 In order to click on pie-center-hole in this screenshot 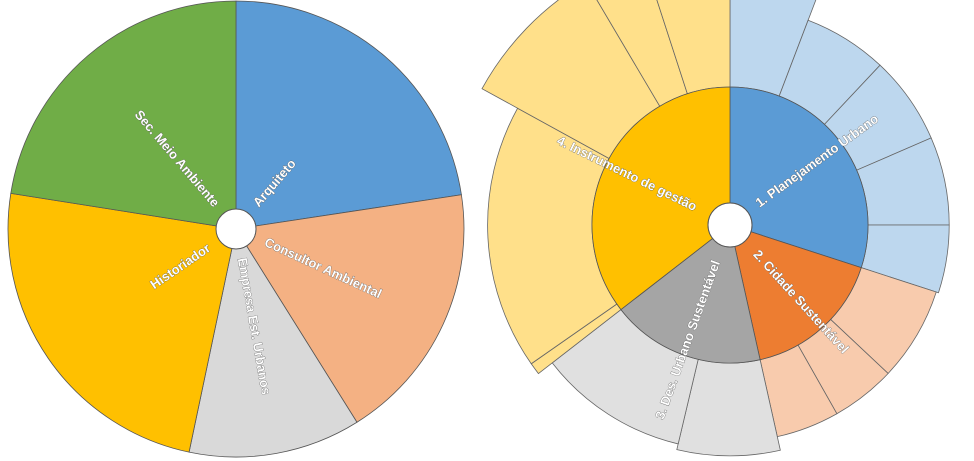, I will do `click(236, 229)`.